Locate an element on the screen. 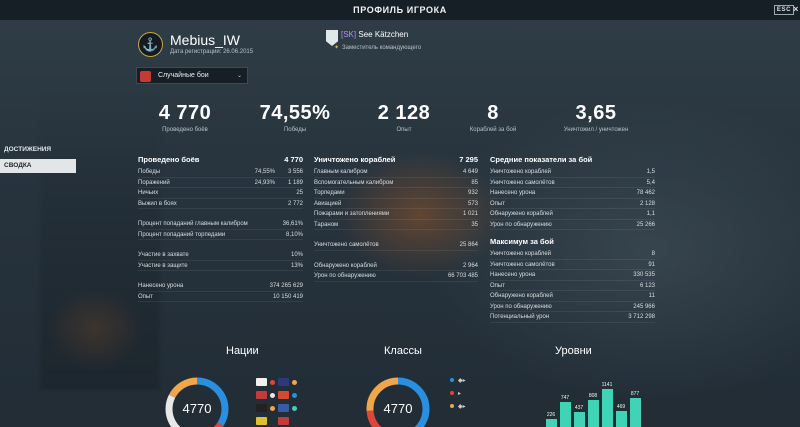  window-title: ПРОФИЛЬ ИГРОКА is located at coordinates (400, 10).